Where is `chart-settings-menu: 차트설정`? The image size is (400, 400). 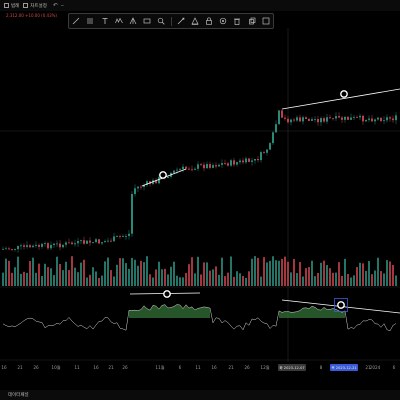
chart-settings-menu: 차트설정 is located at coordinates (35, 6).